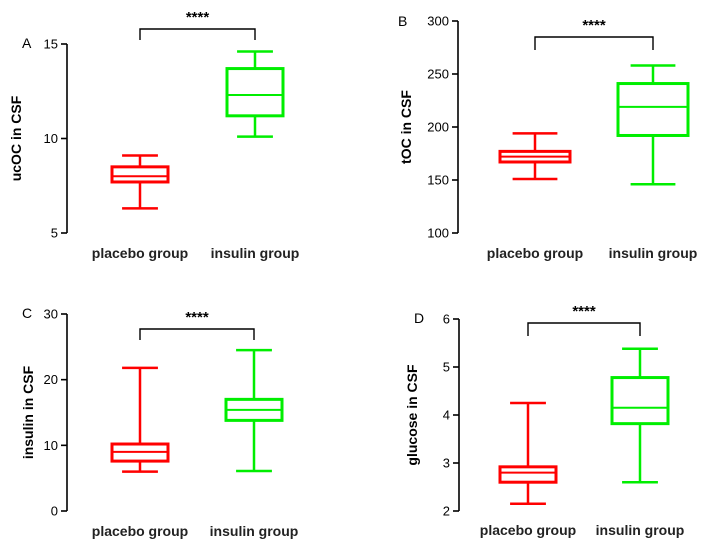 The width and height of the screenshot is (720, 545). Describe the element at coordinates (51, 44) in the screenshot. I see `y-tick-label: 15` at that location.